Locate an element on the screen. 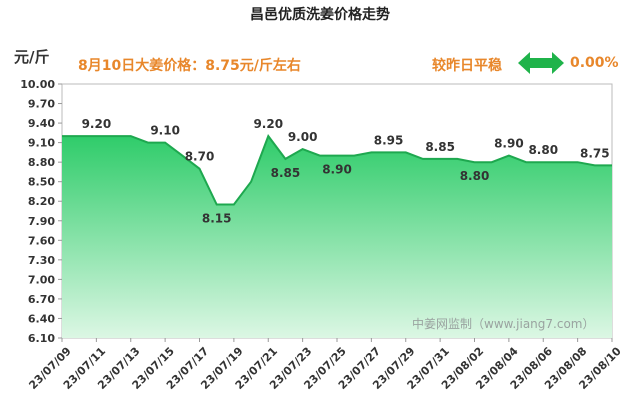 The width and height of the screenshot is (640, 410). data-label: 8.70 is located at coordinates (200, 157).